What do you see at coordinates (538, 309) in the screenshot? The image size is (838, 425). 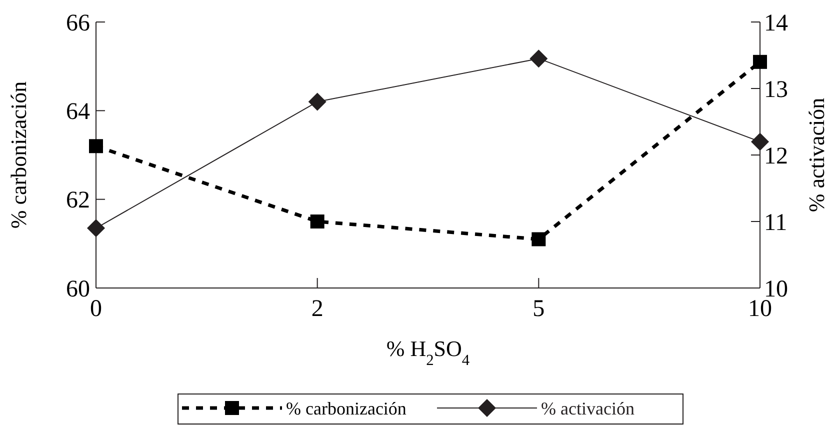 I see `x-tick-label: 5` at bounding box center [538, 309].